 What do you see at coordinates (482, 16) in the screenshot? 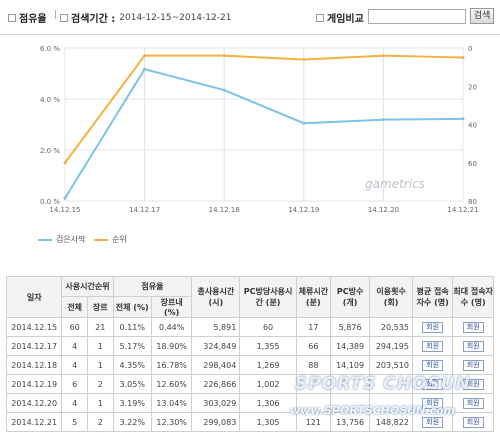
I see `search-button: 검색` at bounding box center [482, 16].